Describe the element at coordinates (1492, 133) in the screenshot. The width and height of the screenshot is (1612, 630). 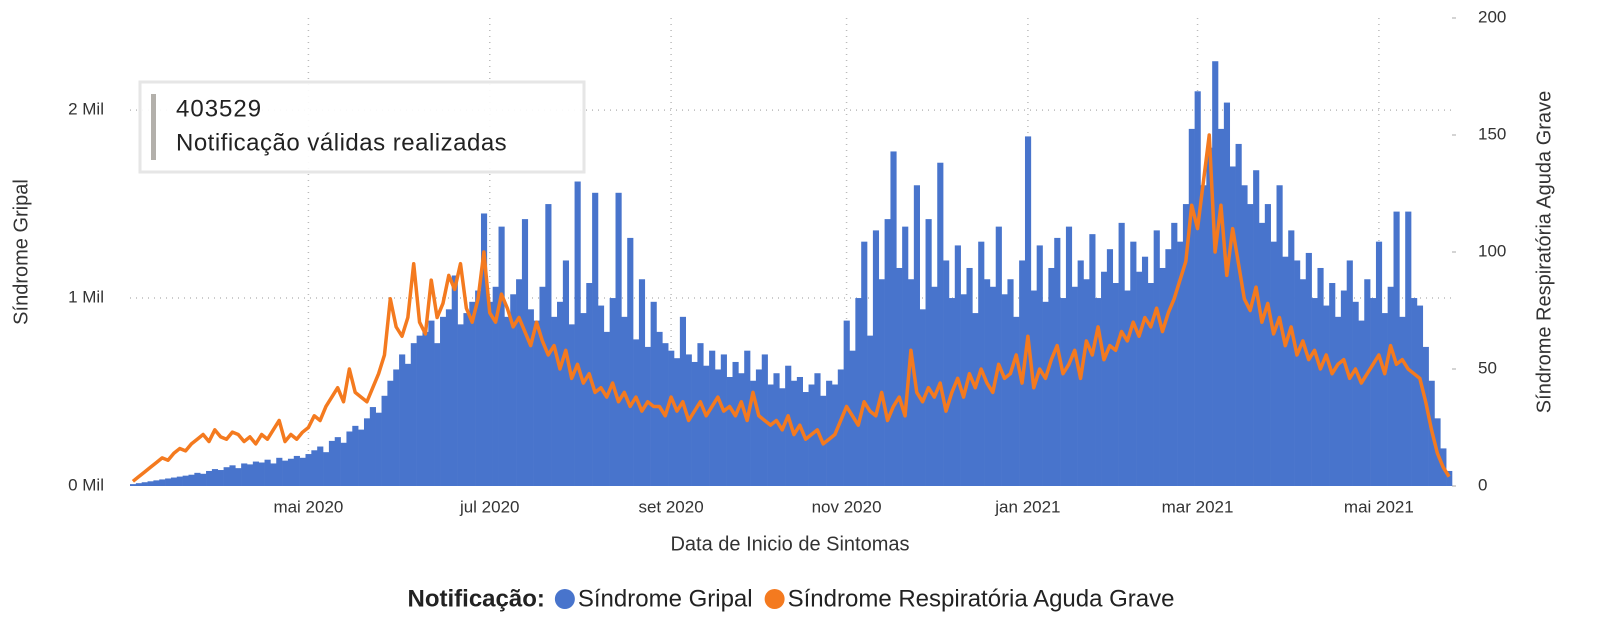
I see `y2-tick-label: 150` at that location.